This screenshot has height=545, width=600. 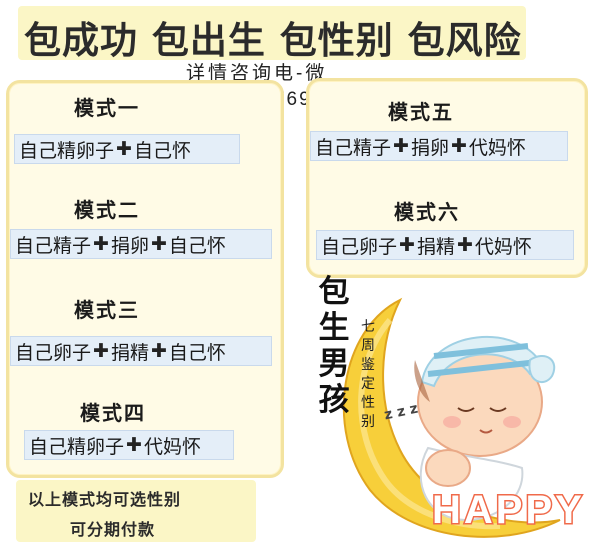 What do you see at coordinates (421, 112) in the screenshot?
I see `mode-5-title: 模式五` at bounding box center [421, 112].